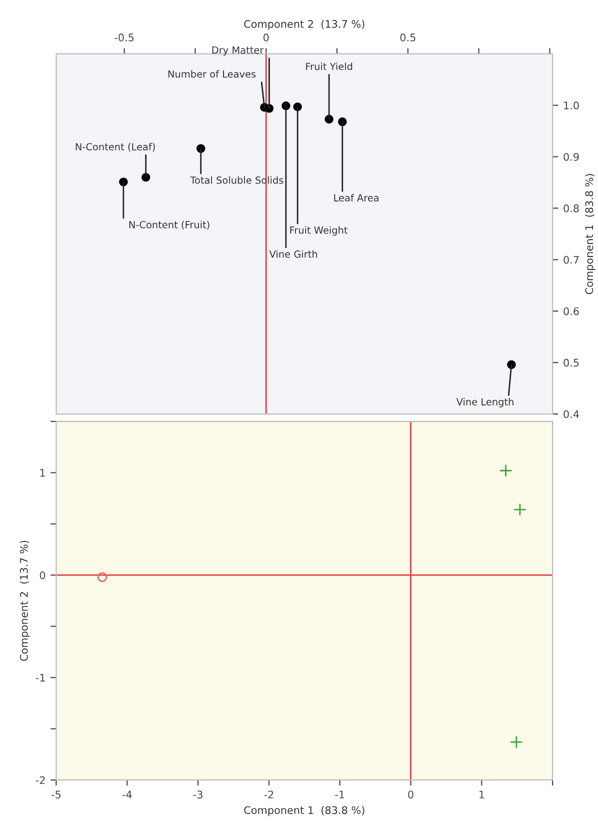 This screenshot has height=828, width=598. I want to click on x-tick-label: 1, so click(481, 794).